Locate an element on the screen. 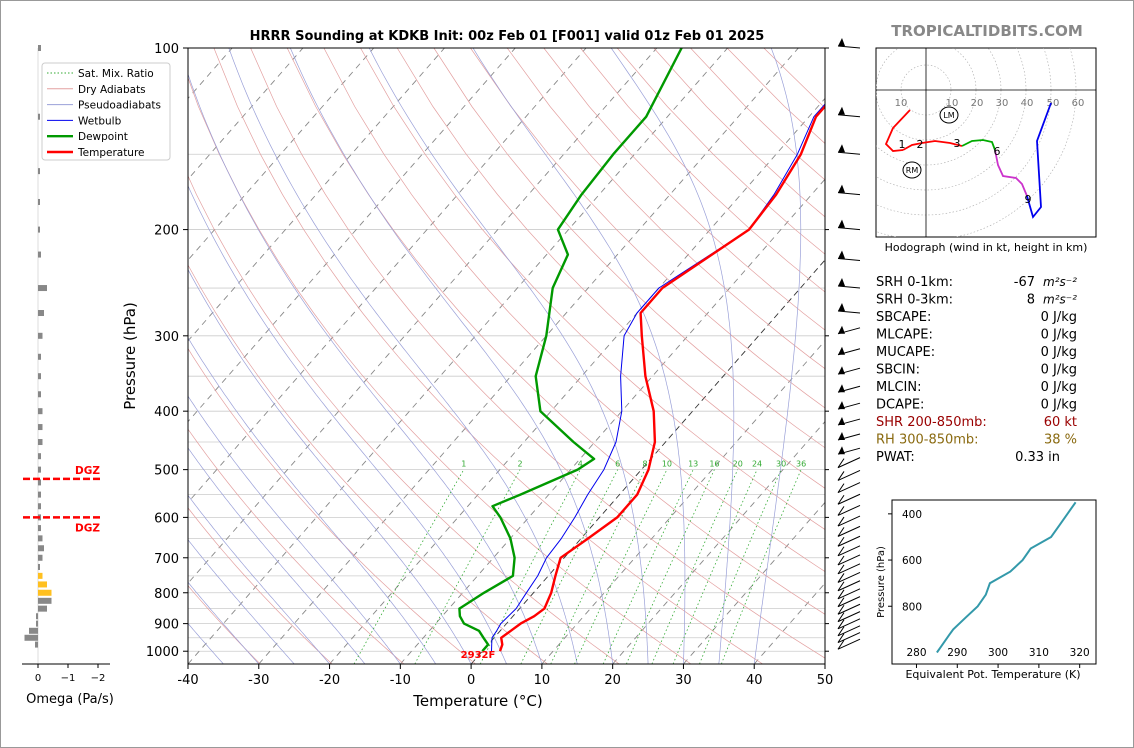 The height and width of the screenshot is (748, 1134). pressure-tick-label: 400 is located at coordinates (166, 412).